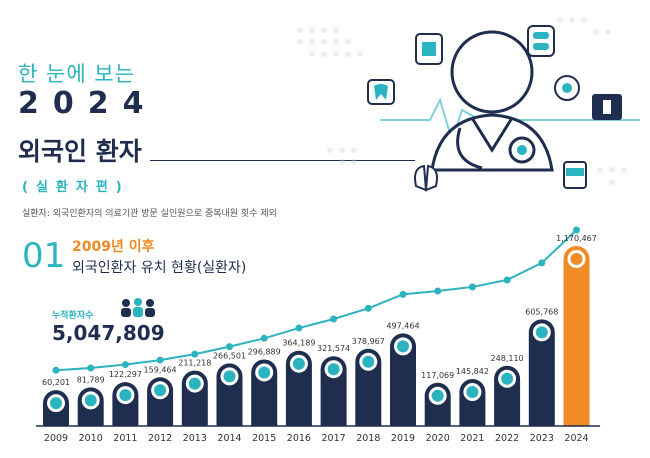  Describe the element at coordinates (541, 311) in the screenshot. I see `value-label-2023: 605,768` at that location.